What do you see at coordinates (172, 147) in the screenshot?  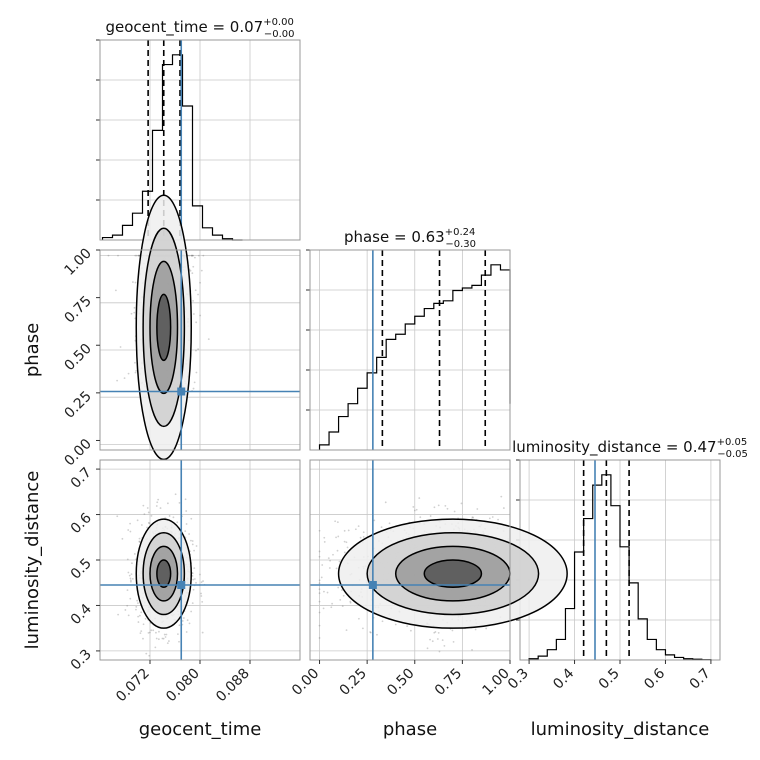 I see `hist-step-geocent_time` at bounding box center [172, 147].